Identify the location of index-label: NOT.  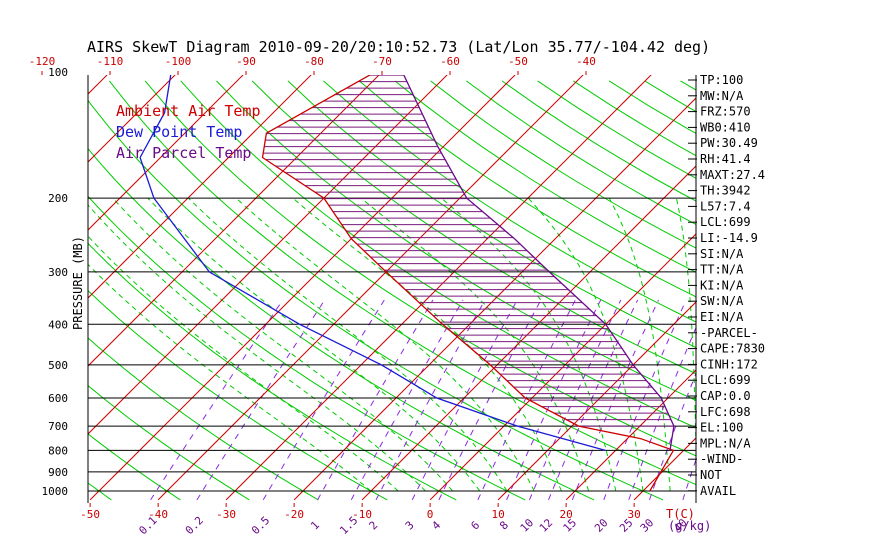
(711, 475).